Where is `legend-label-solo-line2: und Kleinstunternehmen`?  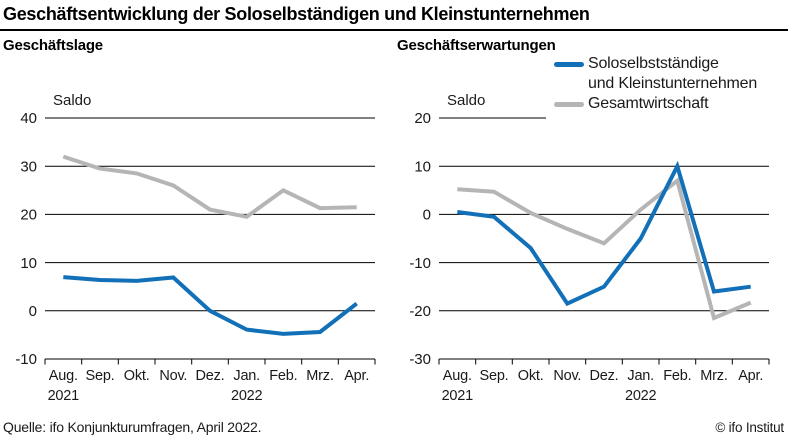 legend-label-solo-line2: und Kleinstunternehmen is located at coordinates (673, 83).